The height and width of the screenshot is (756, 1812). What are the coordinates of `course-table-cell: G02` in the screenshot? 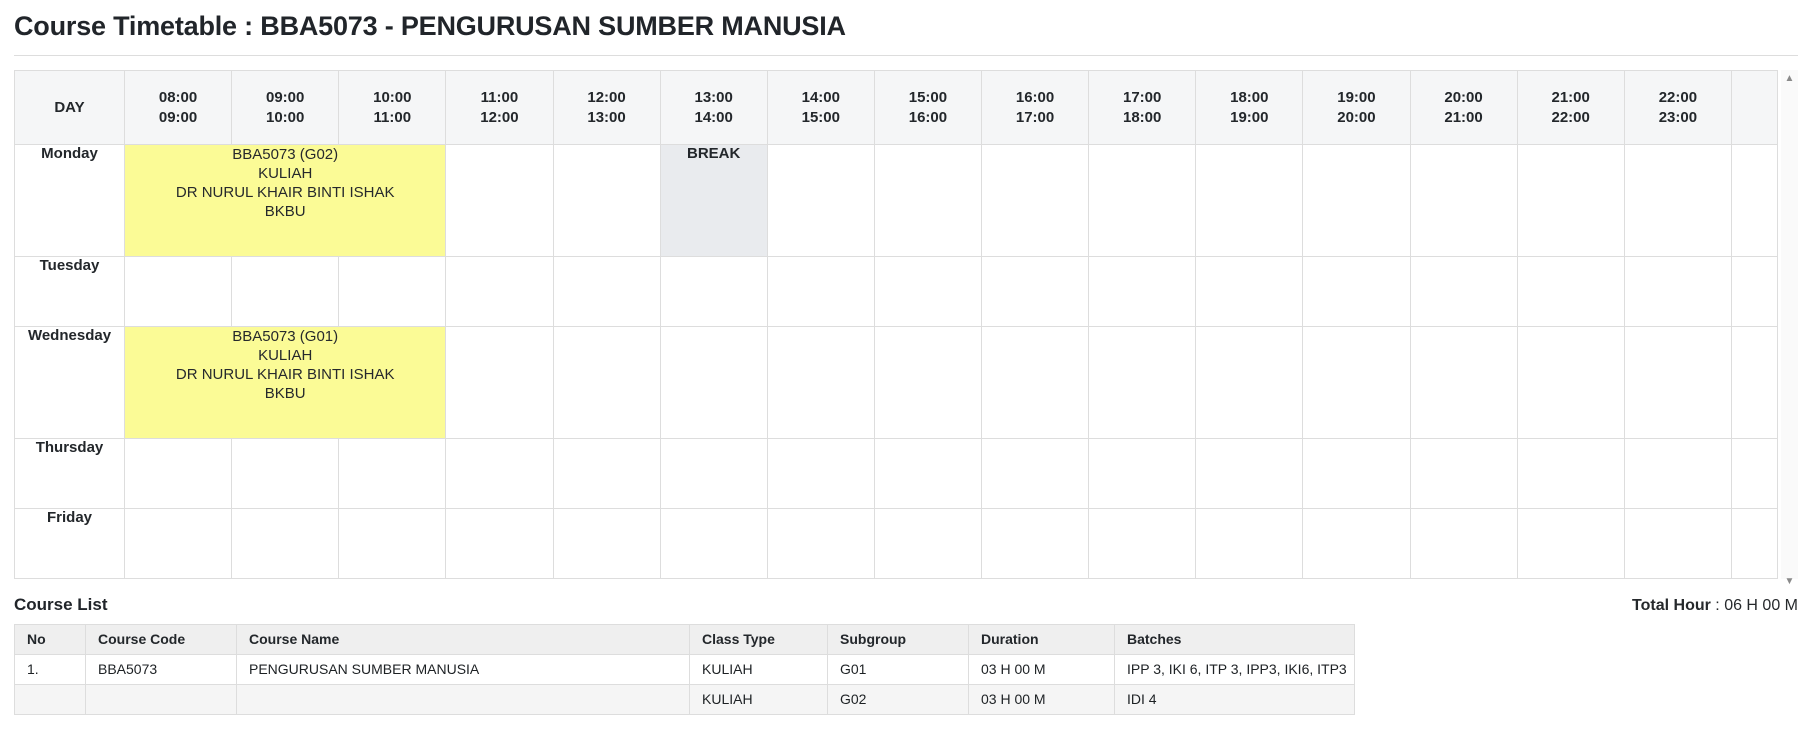 It's located at (898, 699).